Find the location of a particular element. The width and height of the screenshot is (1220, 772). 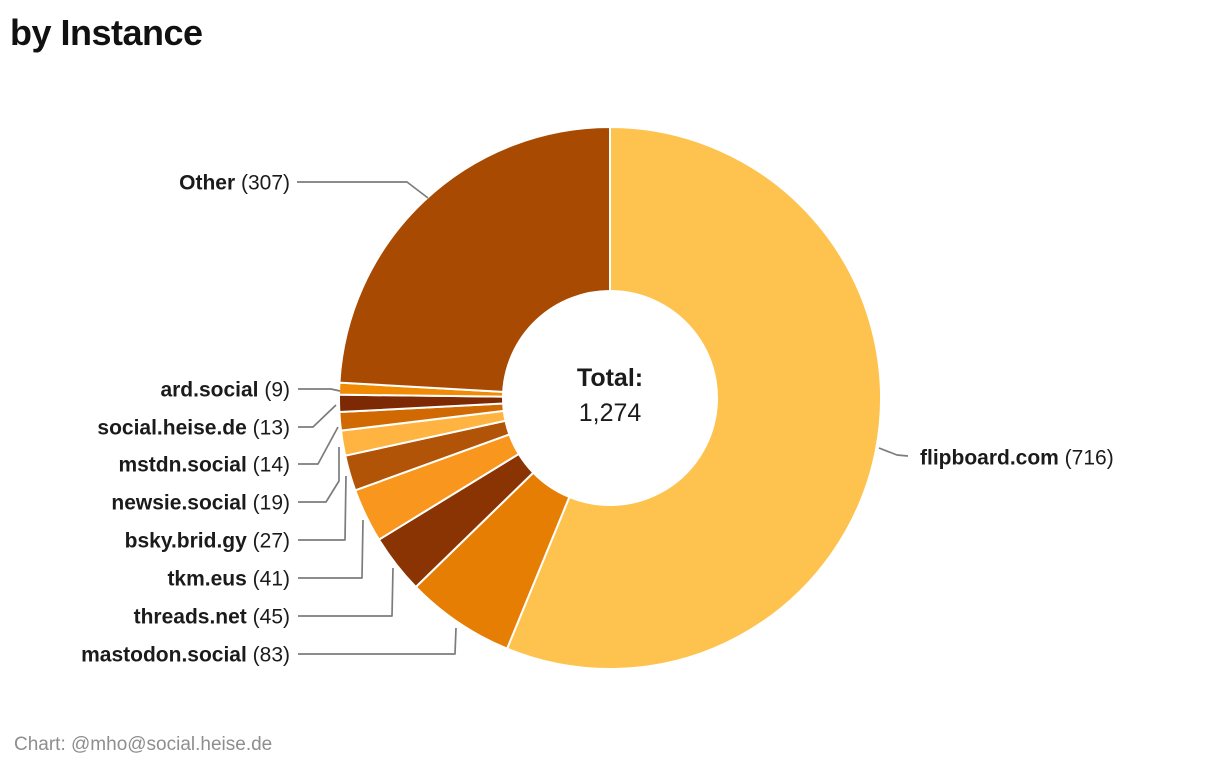

total-value: 1,274 is located at coordinates (610, 413).